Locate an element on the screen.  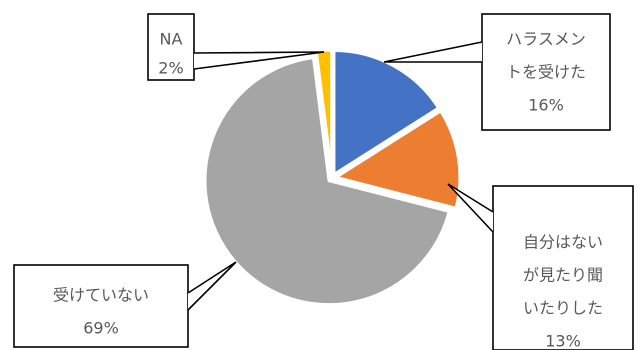
slice-category-label: 受けていない is located at coordinates (101, 295).